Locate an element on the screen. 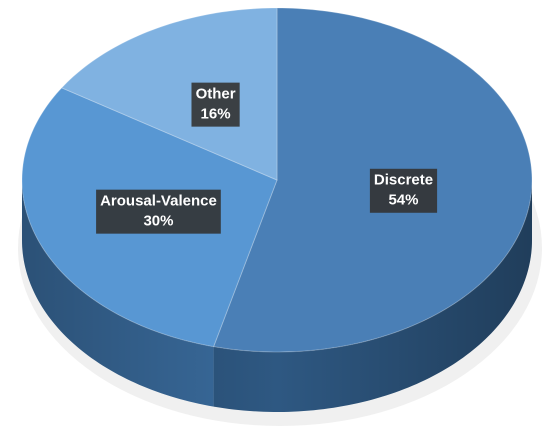 The width and height of the screenshot is (550, 445). label-value: 30% is located at coordinates (158, 221).